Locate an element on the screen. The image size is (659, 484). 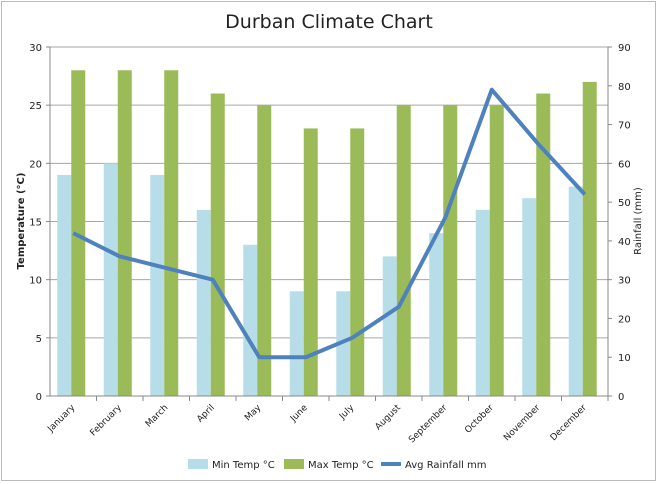
x-tick-label: September is located at coordinates (428, 424).